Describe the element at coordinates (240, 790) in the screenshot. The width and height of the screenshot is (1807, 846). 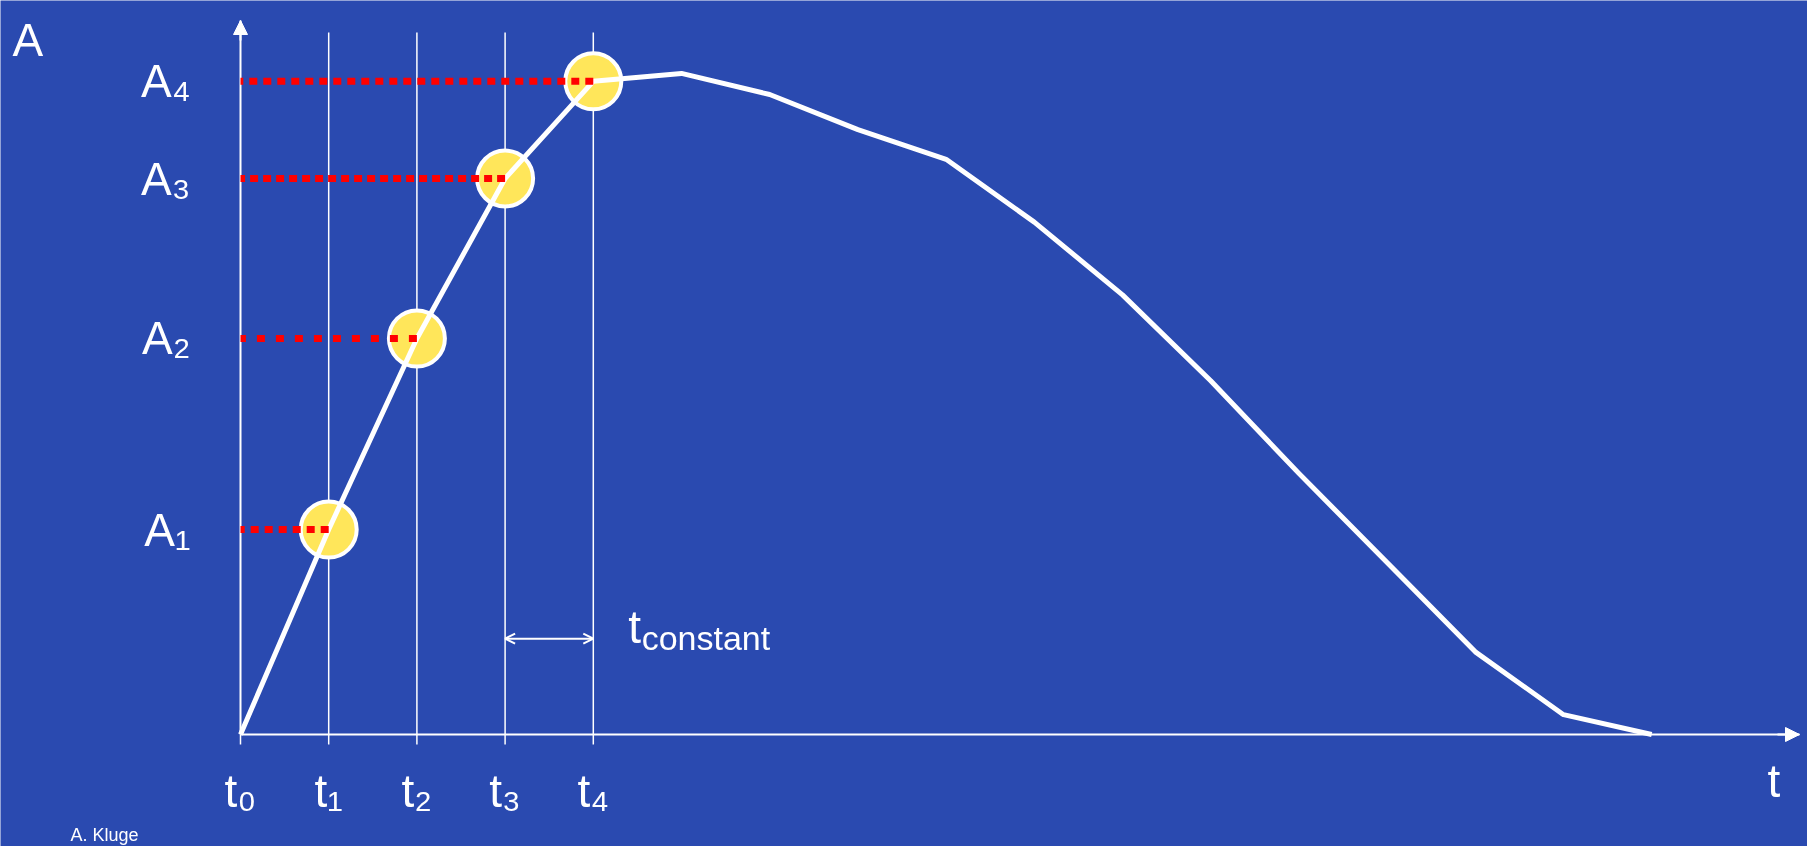
I see `x-tick-label: t₀` at that location.